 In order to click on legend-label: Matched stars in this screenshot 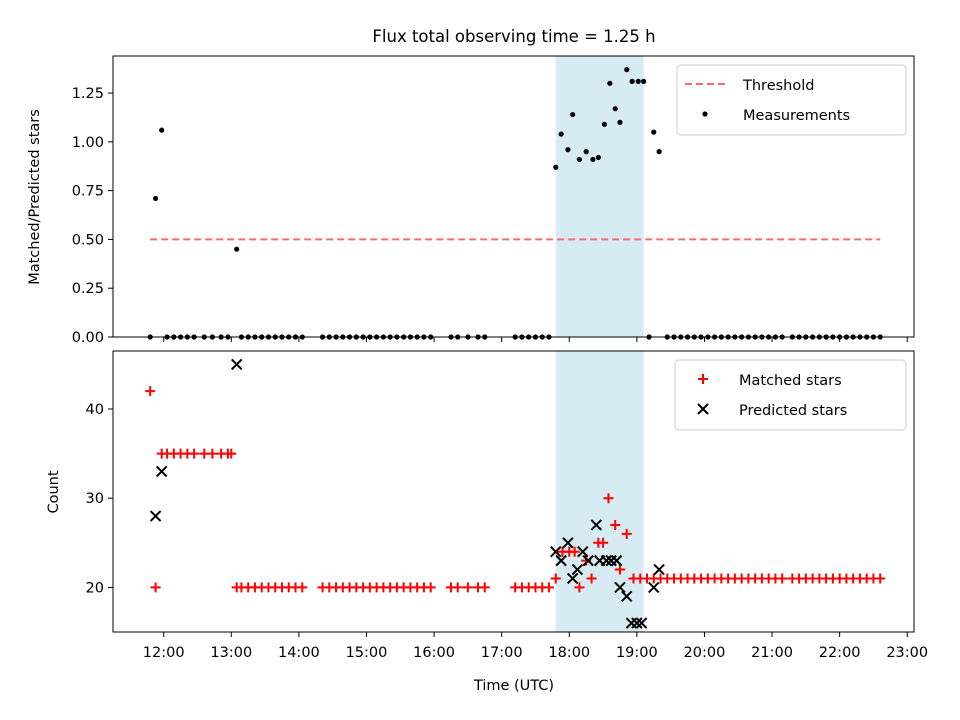, I will do `click(790, 381)`.